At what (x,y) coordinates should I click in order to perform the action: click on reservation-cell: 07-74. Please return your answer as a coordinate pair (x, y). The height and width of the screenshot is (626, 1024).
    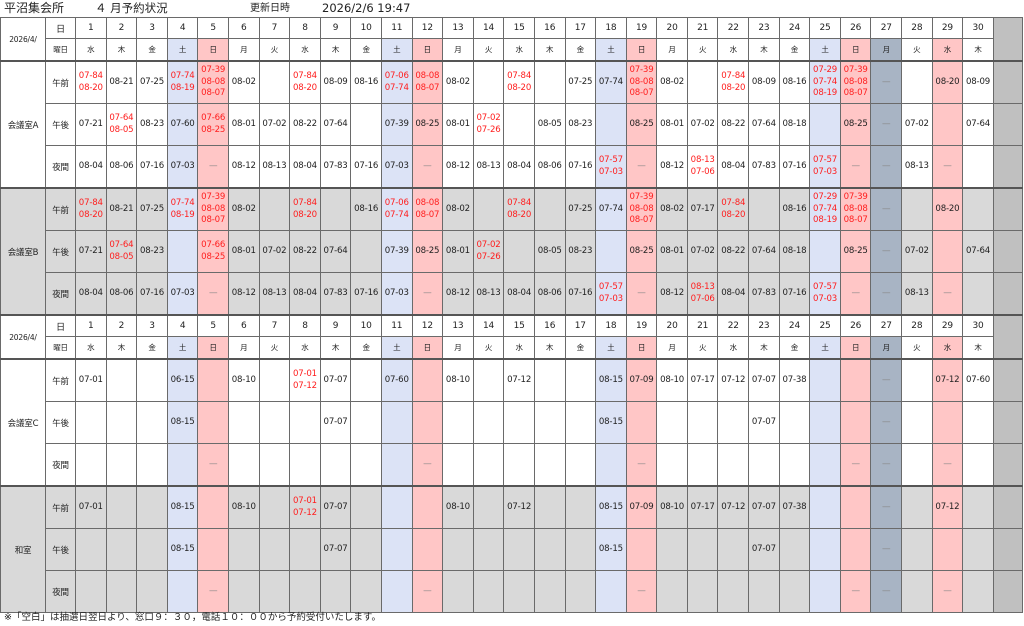
    Looking at the image, I should click on (611, 82).